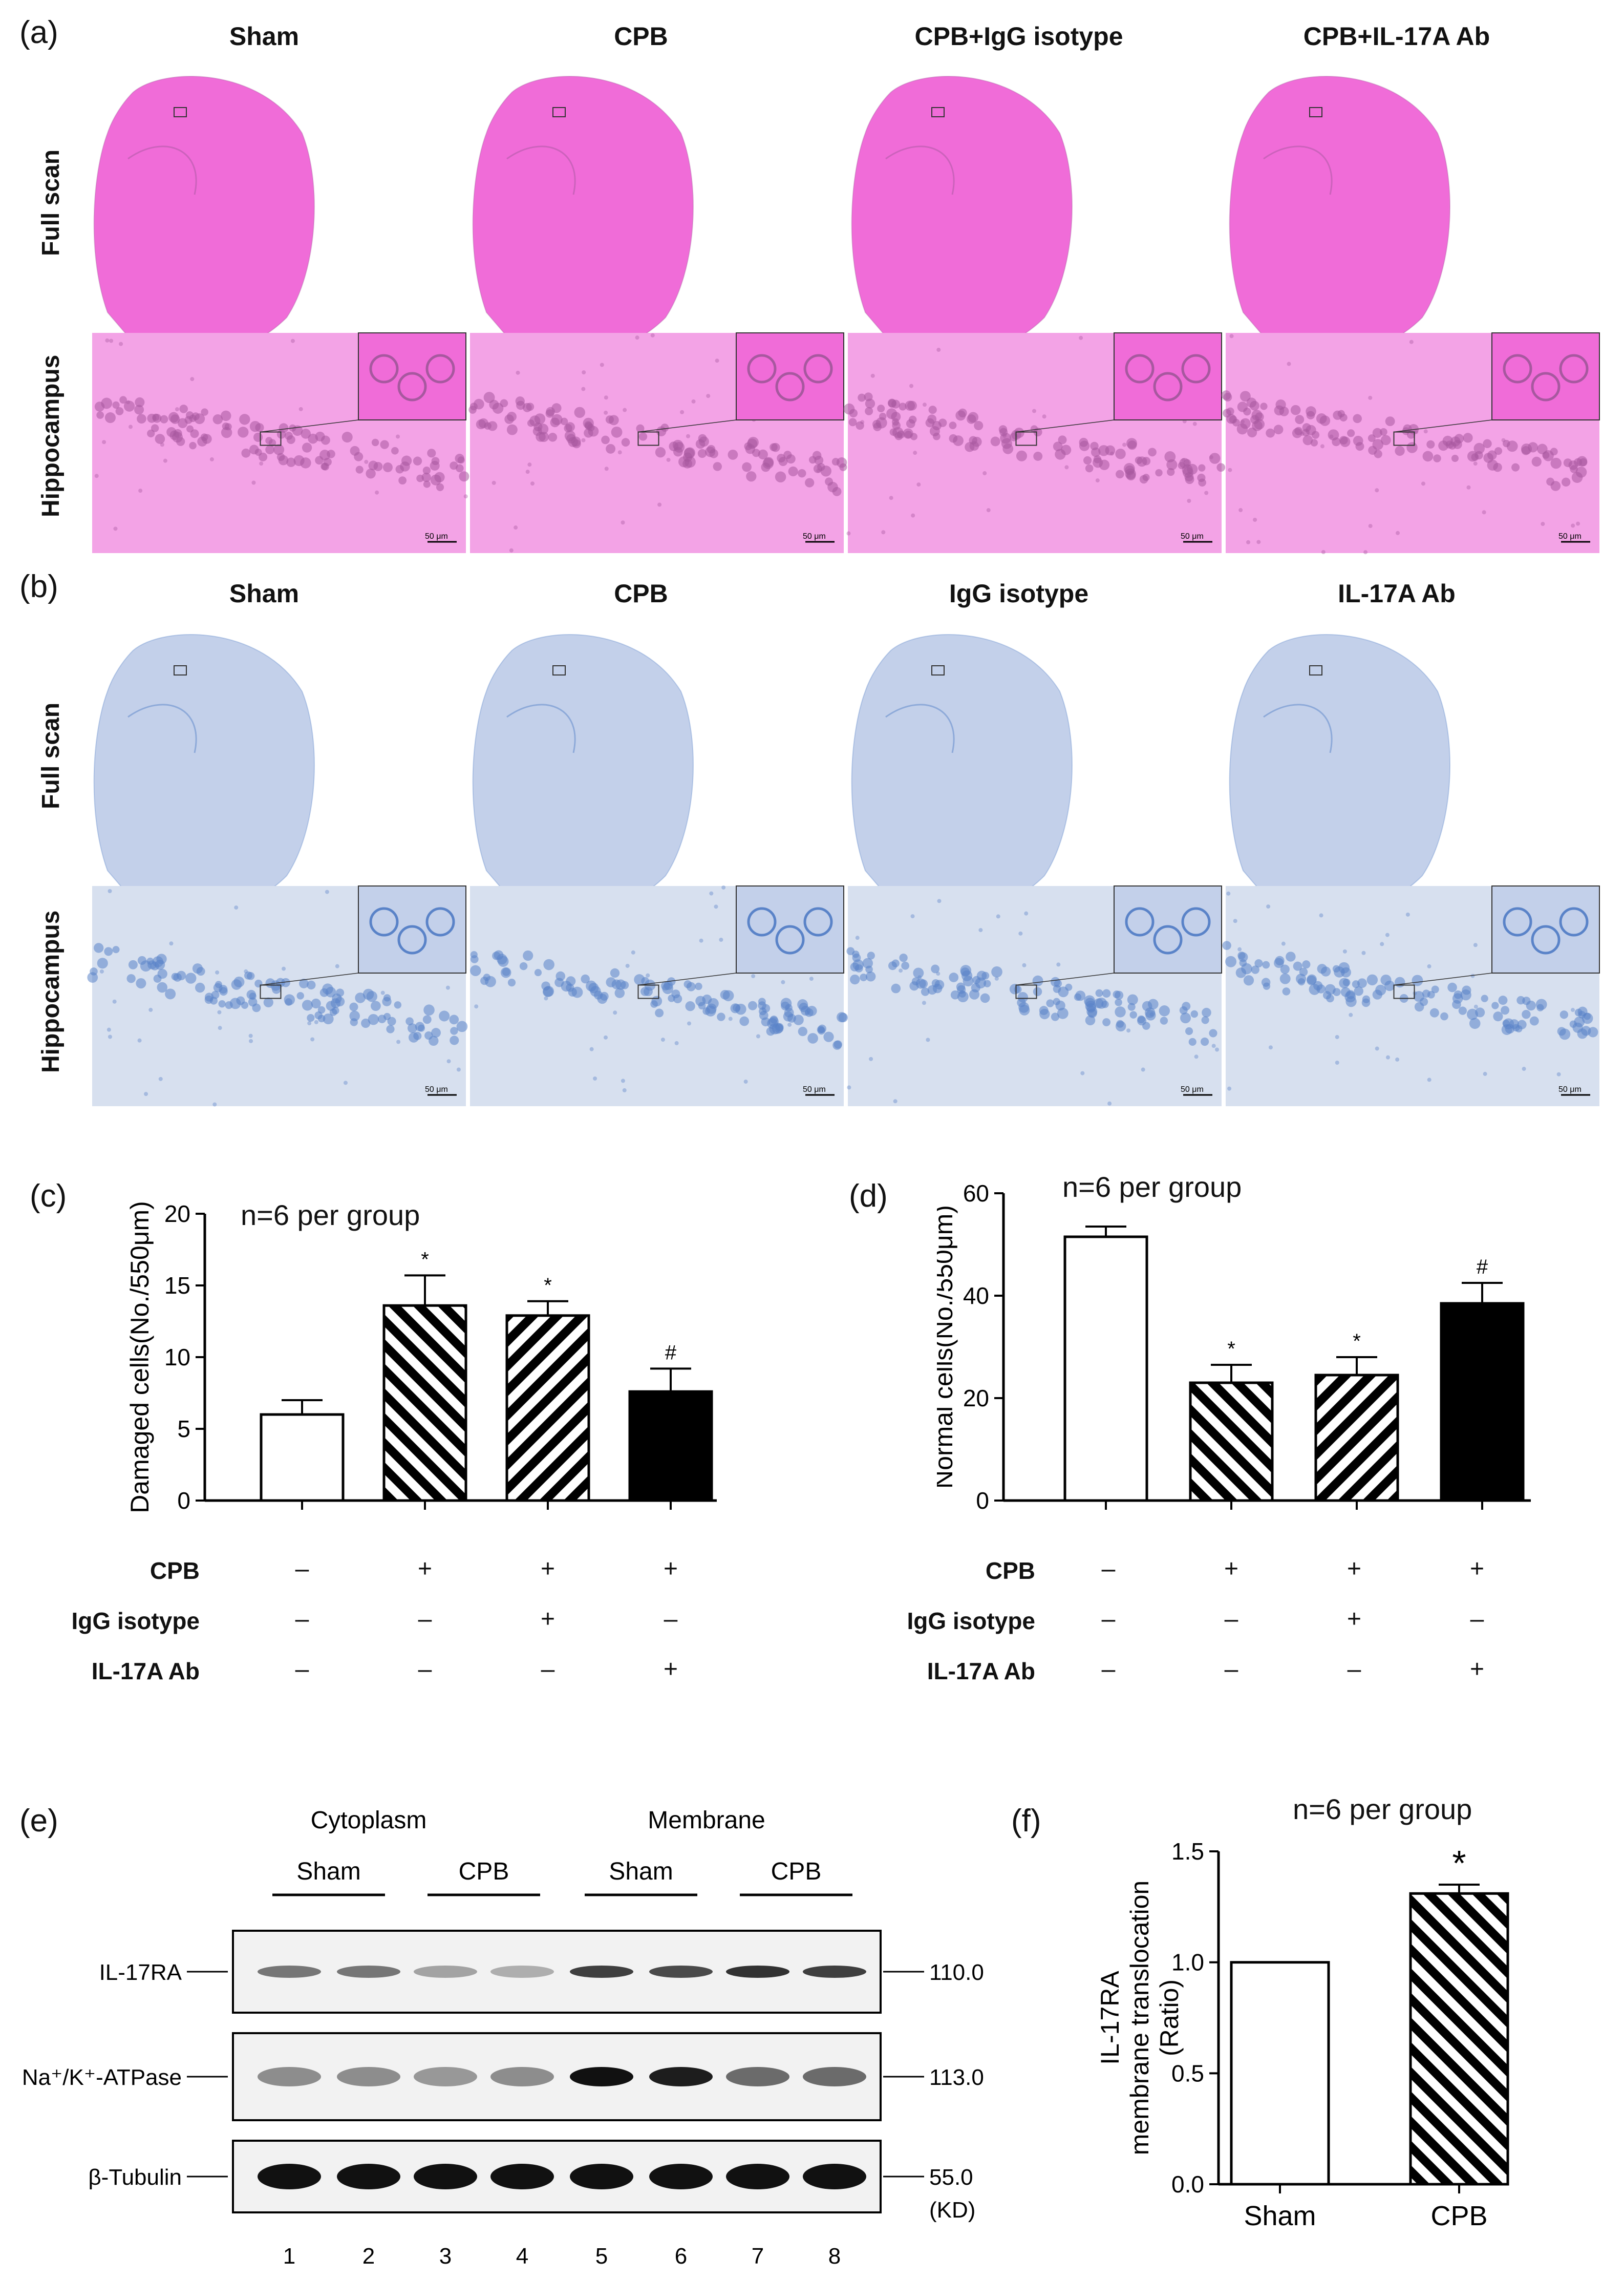 The image size is (1624, 2280). Describe the element at coordinates (947, 1347) in the screenshot. I see `y-axis-label: Normal cells(No./550μm)` at that location.